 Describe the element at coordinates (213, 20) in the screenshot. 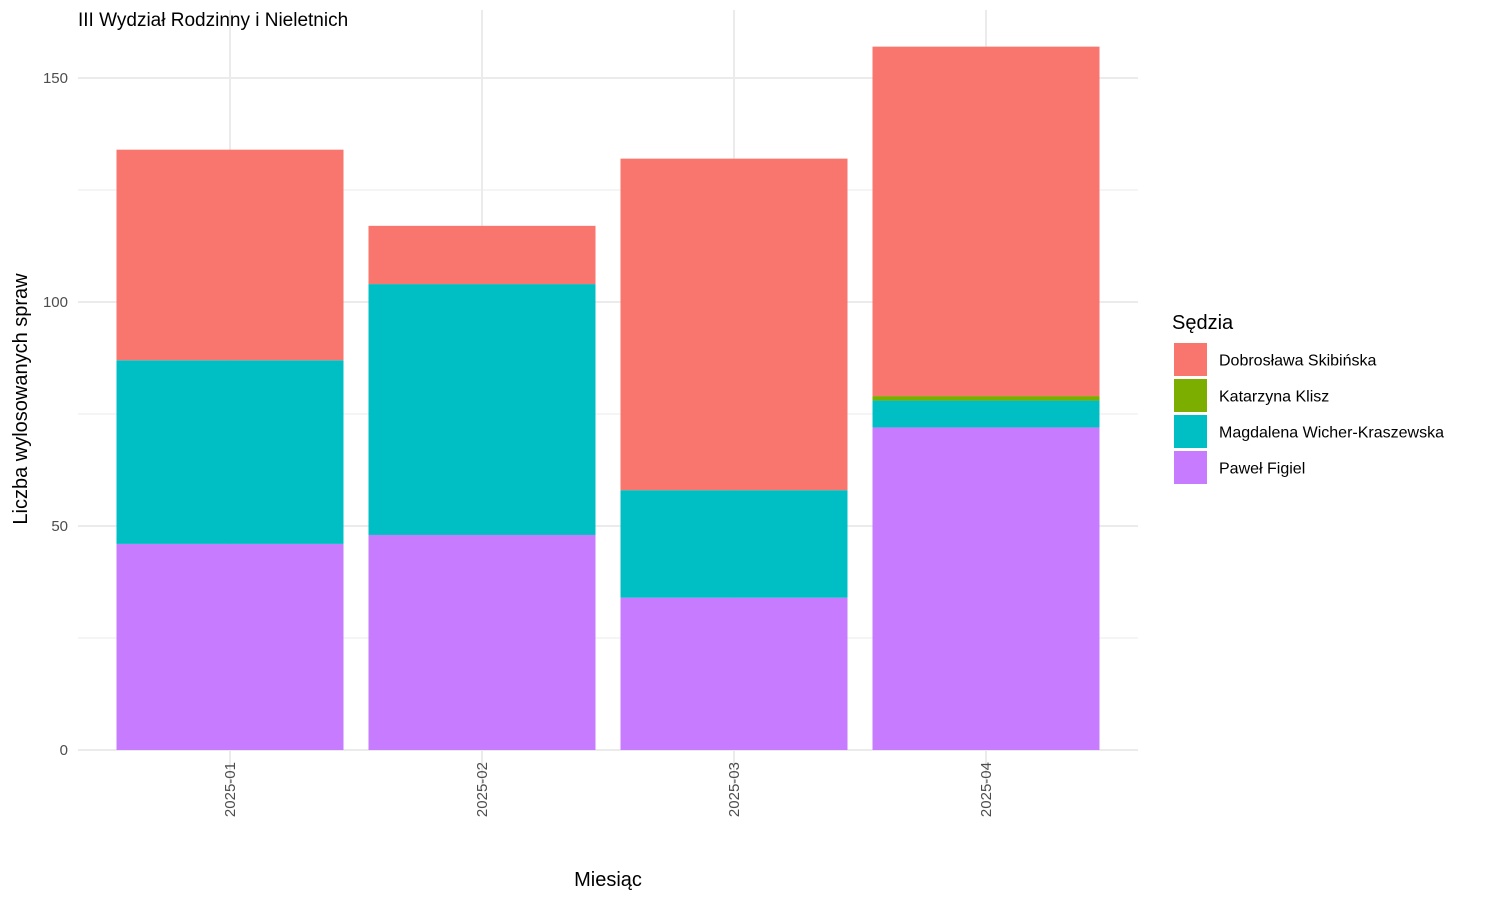

I see `chart-title: III Wydział Rodzinny i Nieletnich` at that location.